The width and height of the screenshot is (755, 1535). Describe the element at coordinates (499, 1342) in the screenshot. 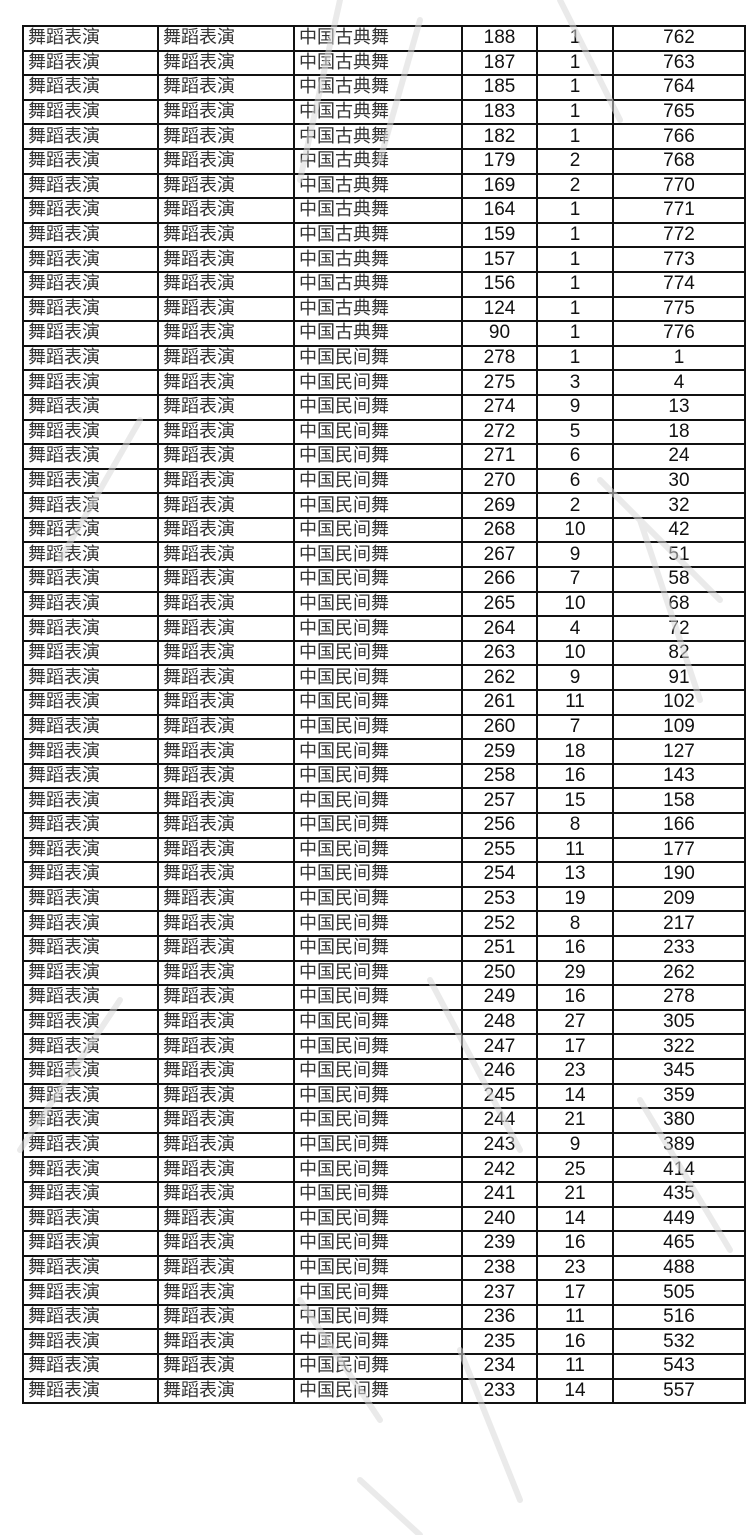

I see `score-cell: 235` at that location.